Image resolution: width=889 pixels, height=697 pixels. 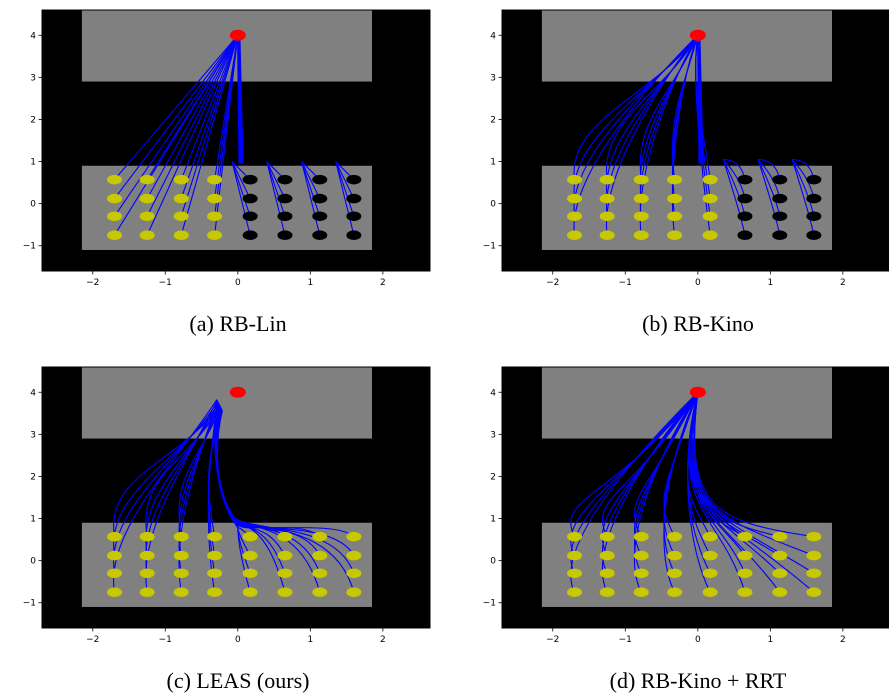 I want to click on trajectory-c6-r2, so click(x=276, y=189).